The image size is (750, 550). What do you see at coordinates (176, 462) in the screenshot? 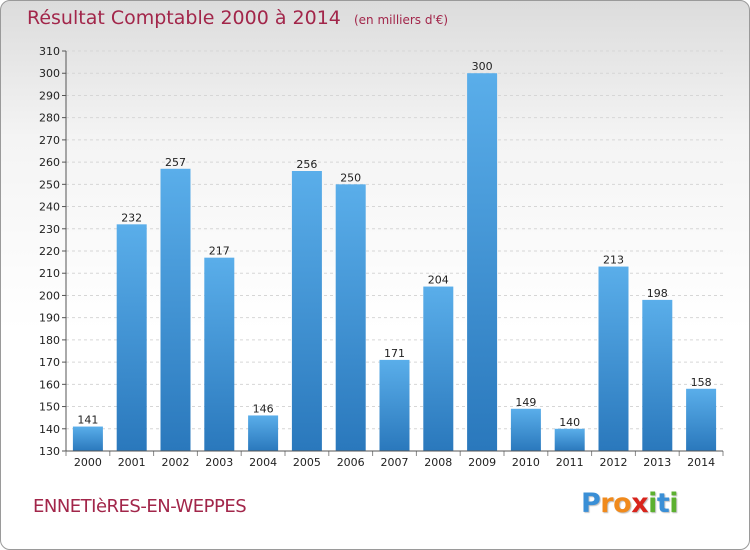
I see `x-tick-label: 2002` at bounding box center [176, 462].